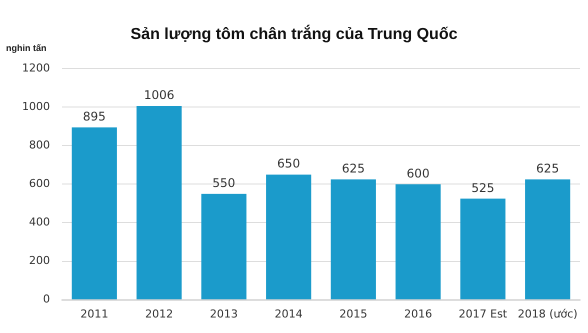  I want to click on x-tick-label: 2012, so click(159, 313).